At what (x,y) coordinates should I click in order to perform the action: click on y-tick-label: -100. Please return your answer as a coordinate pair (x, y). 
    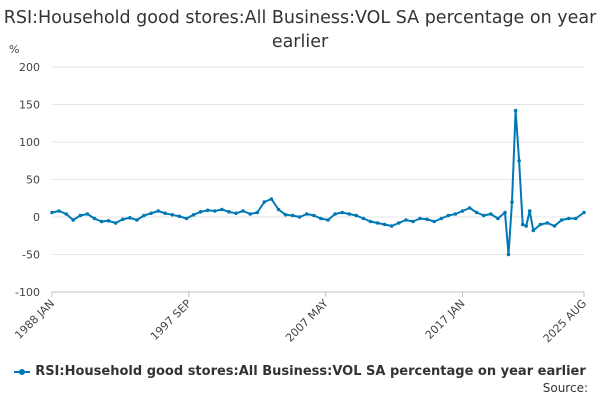
    Looking at the image, I should click on (27, 292).